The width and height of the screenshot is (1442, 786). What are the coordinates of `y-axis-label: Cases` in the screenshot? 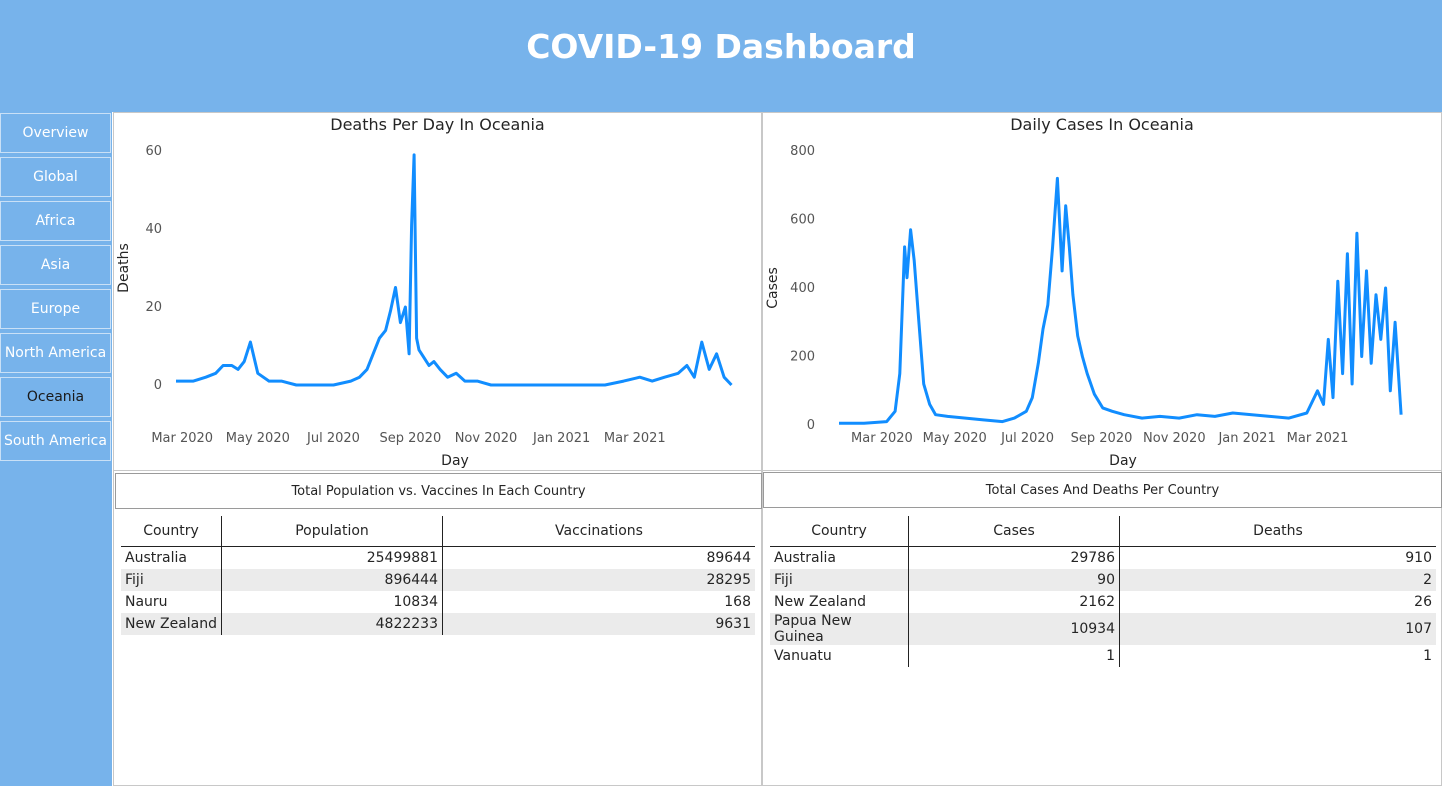 It's located at (773, 288).